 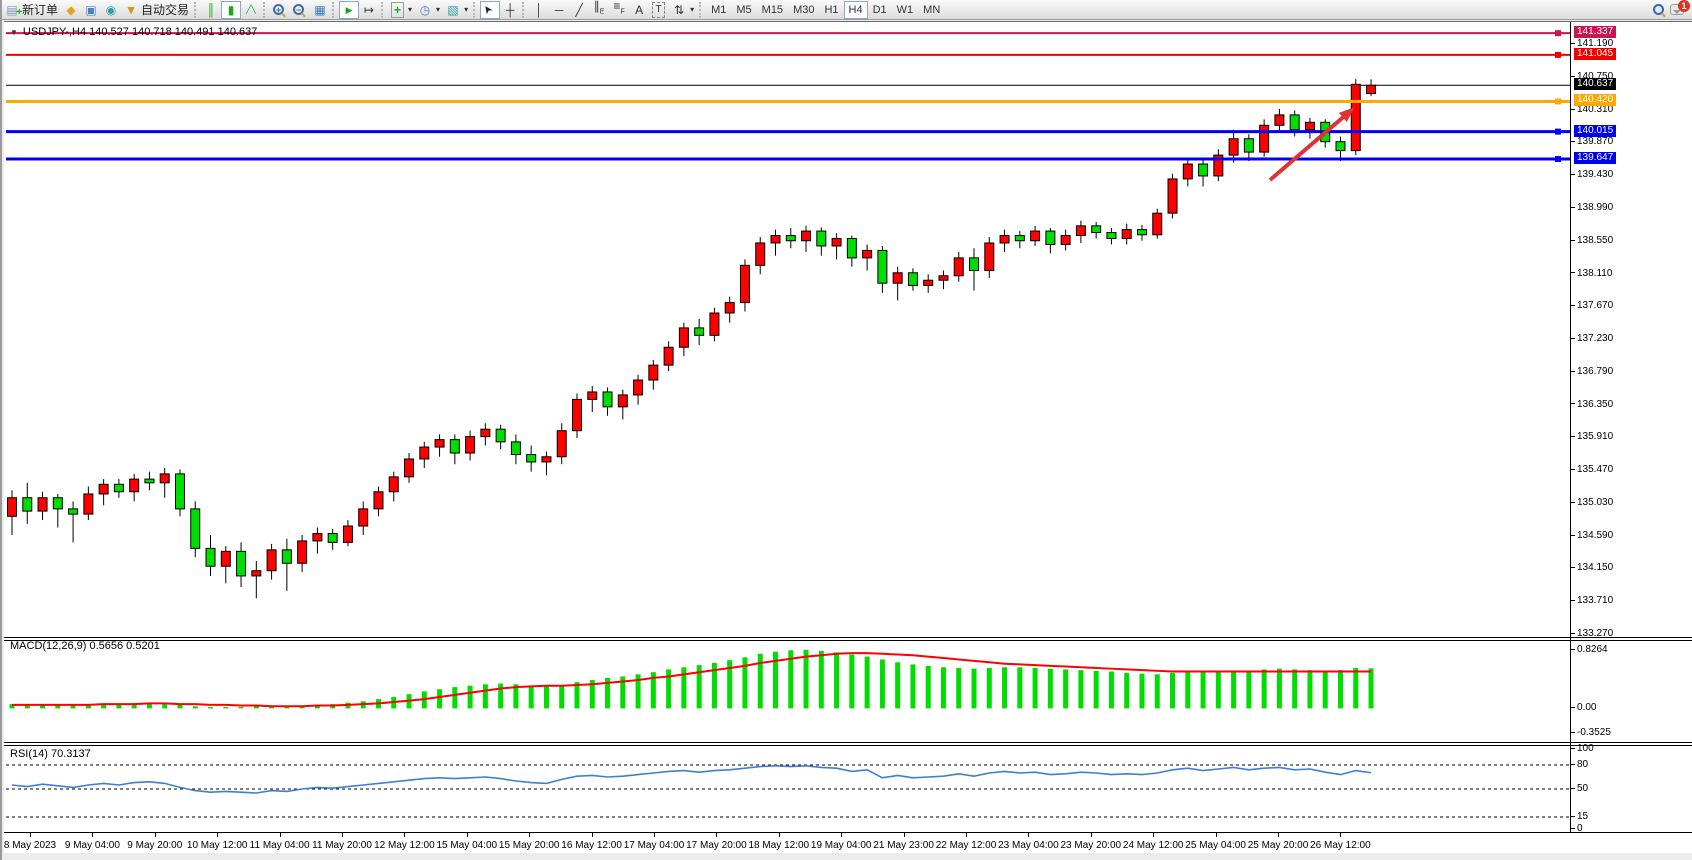 I want to click on chart-levels-icon: ◆, so click(x=71, y=9).